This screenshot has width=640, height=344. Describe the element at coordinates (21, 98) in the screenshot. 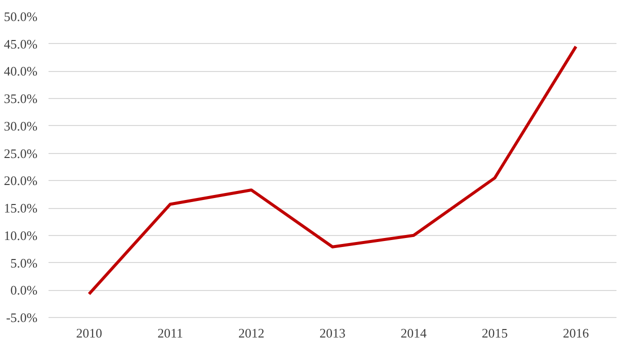

I see `y-tick-label: 35.0%` at that location.